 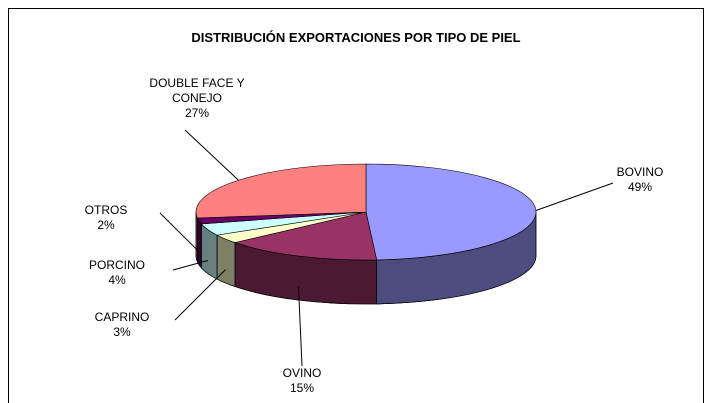 I want to click on category-label: PORCINO, so click(x=116, y=265).